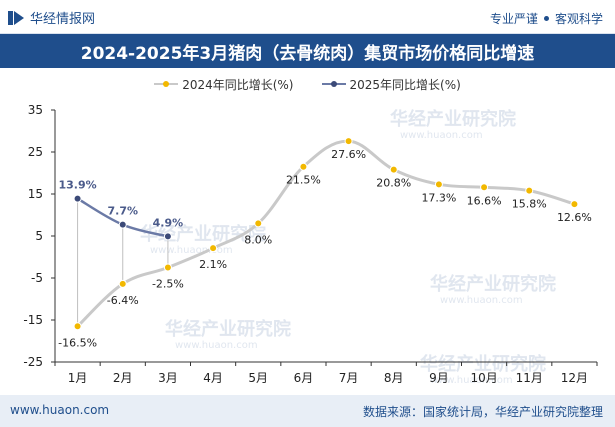 The width and height of the screenshot is (615, 427). What do you see at coordinates (168, 284) in the screenshot?
I see `series-2024-data-label: -2.5%` at bounding box center [168, 284].